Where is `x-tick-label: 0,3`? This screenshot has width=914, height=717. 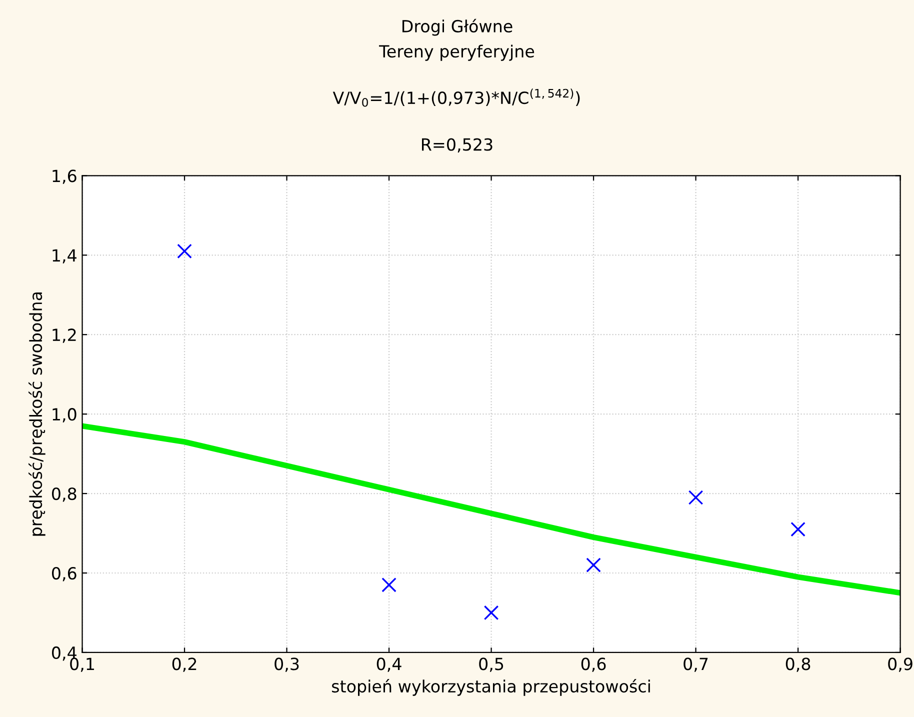
x-tick-label: 0,3 is located at coordinates (286, 665).